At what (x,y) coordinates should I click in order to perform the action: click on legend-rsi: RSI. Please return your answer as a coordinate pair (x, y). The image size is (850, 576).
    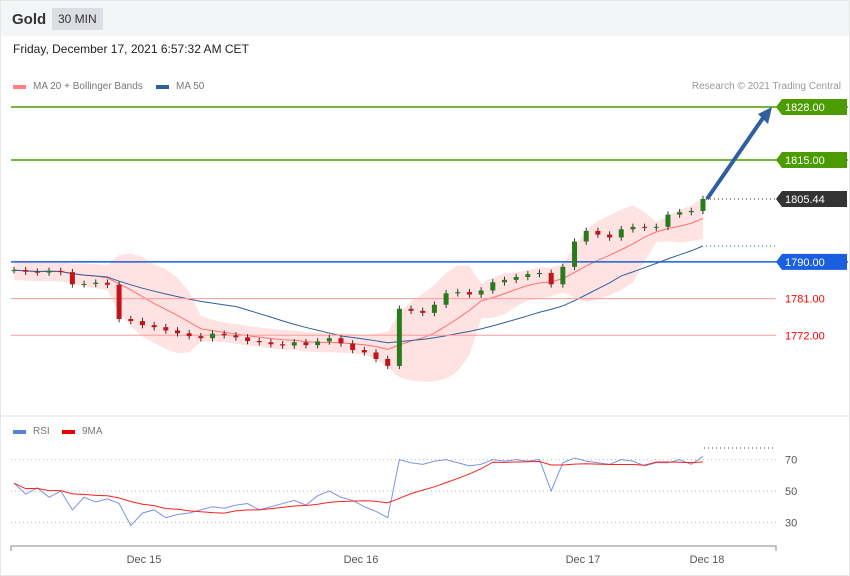
    Looking at the image, I should click on (31, 431).